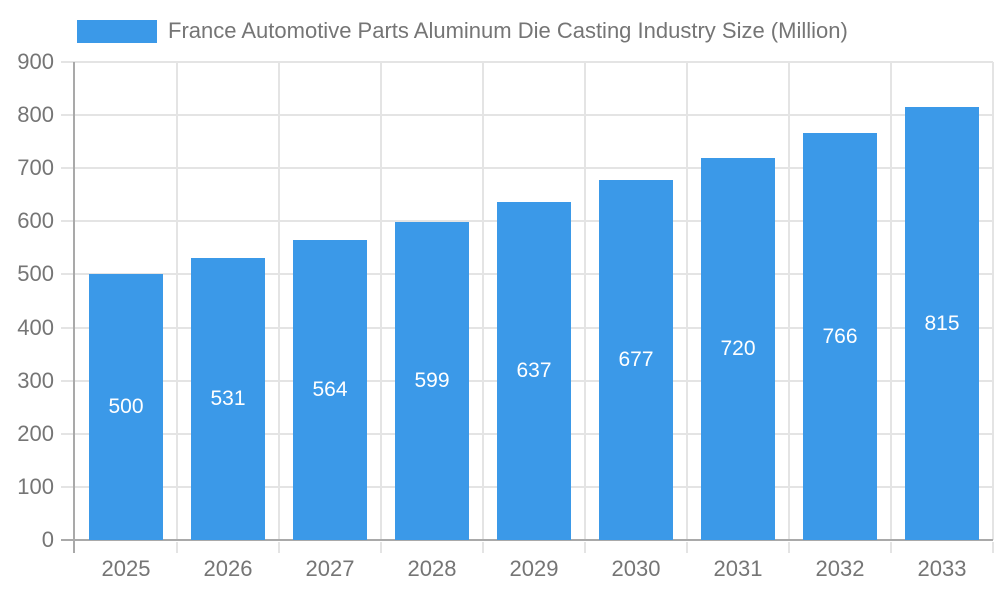 The image size is (1000, 600). Describe the element at coordinates (47, 539) in the screenshot. I see `y-tick-label: 0` at that location.